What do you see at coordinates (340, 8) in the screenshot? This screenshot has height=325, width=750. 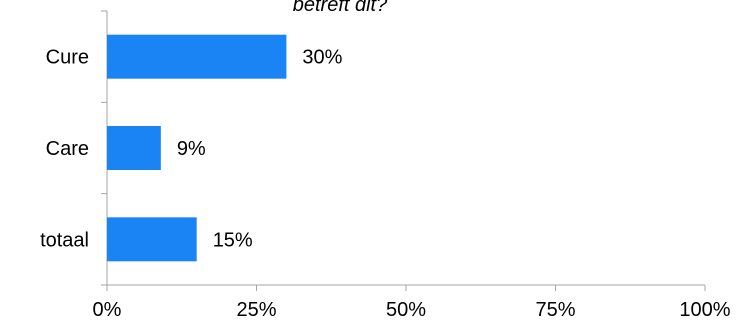 I see `chart-title: betreft dit?` at bounding box center [340, 8].